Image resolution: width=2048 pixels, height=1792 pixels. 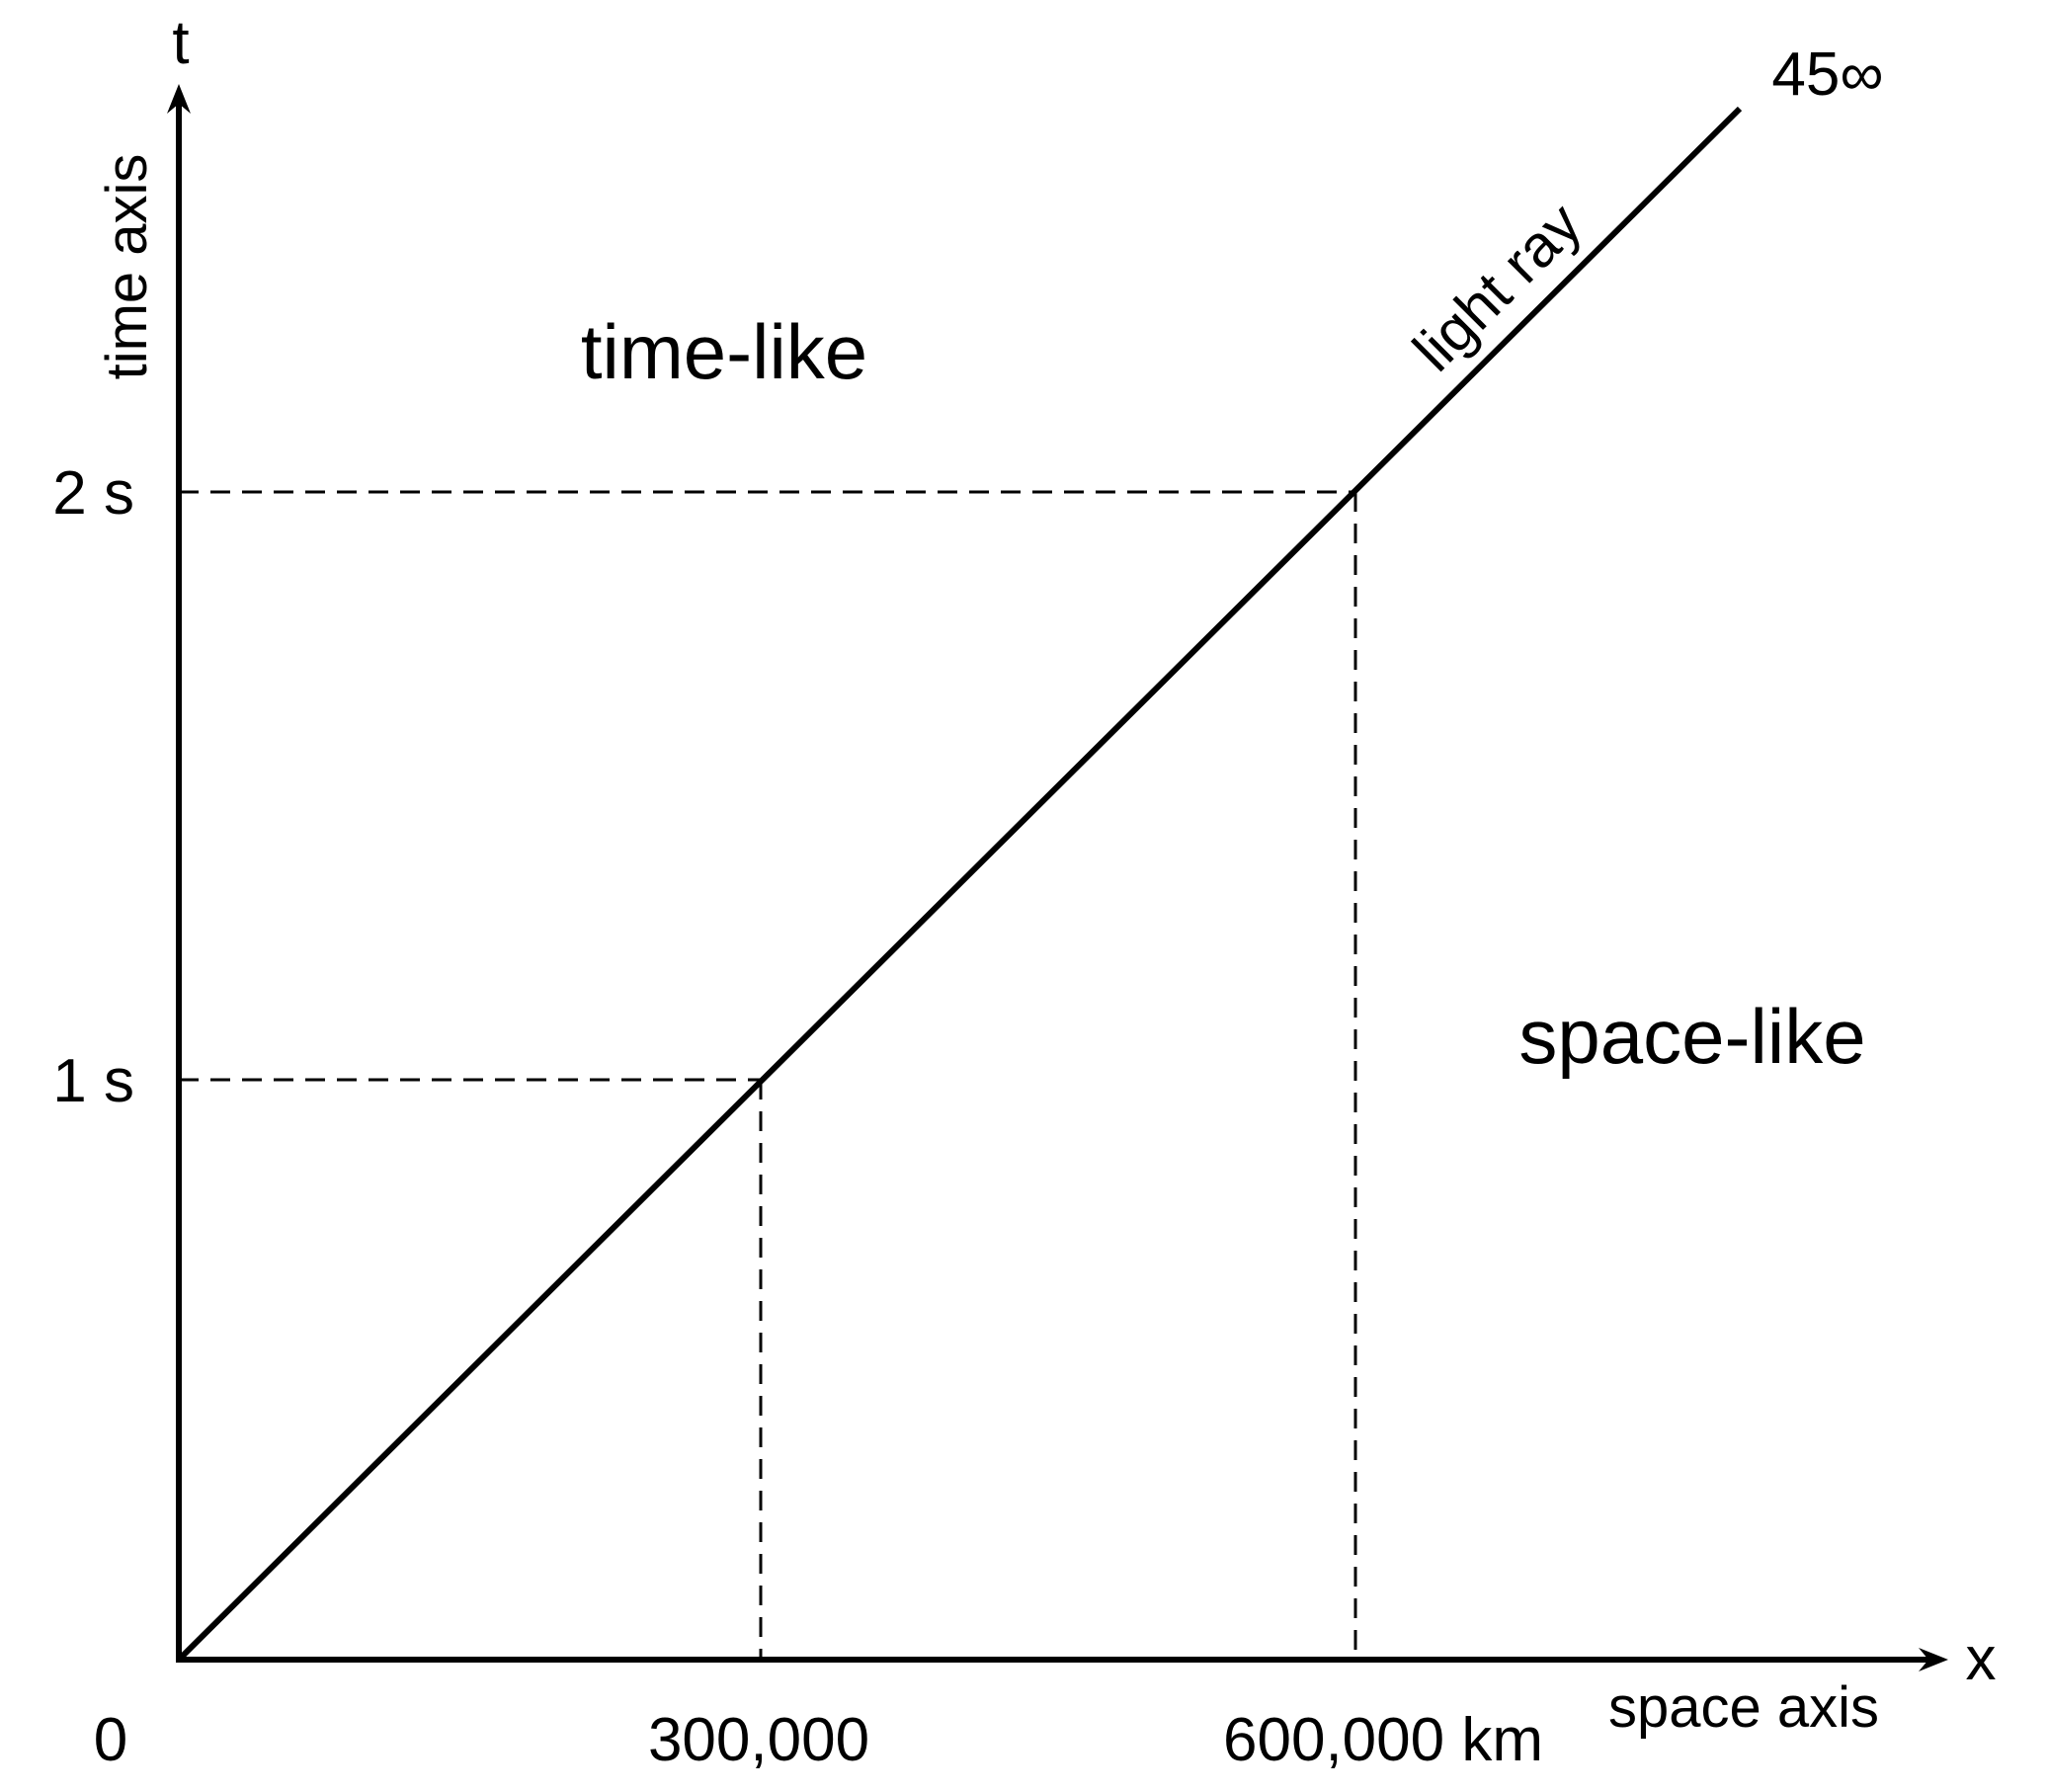 What do you see at coordinates (93, 494) in the screenshot?
I see `tick-label-2s: 2 s` at bounding box center [93, 494].